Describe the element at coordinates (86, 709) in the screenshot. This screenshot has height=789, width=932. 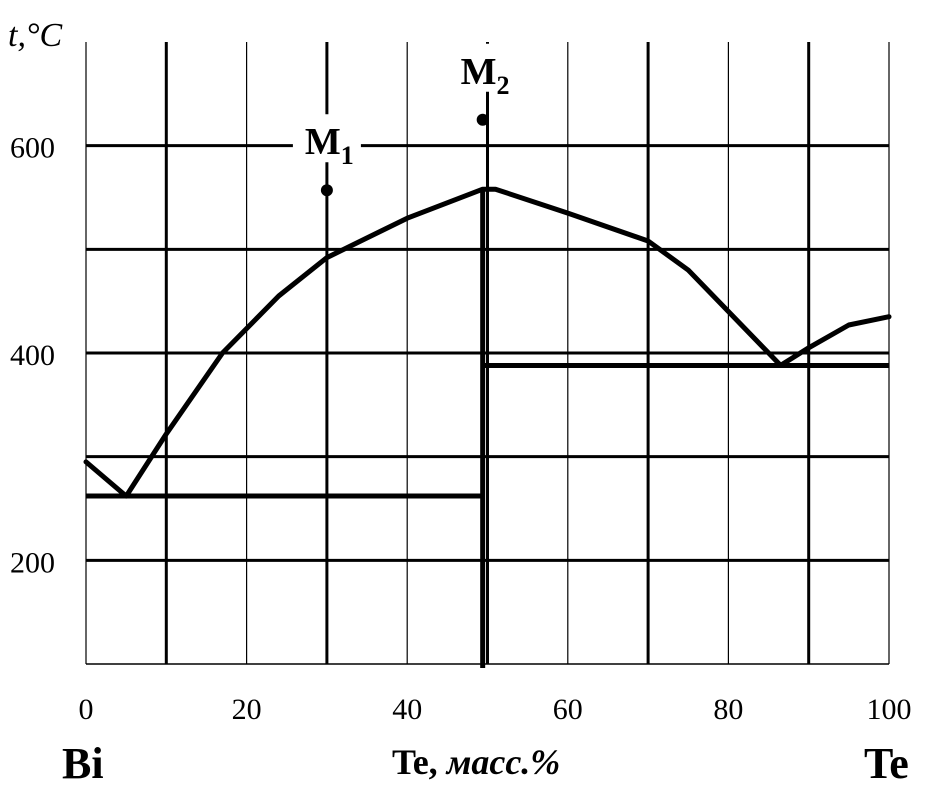
I see `x-tick-label: 0` at that location.